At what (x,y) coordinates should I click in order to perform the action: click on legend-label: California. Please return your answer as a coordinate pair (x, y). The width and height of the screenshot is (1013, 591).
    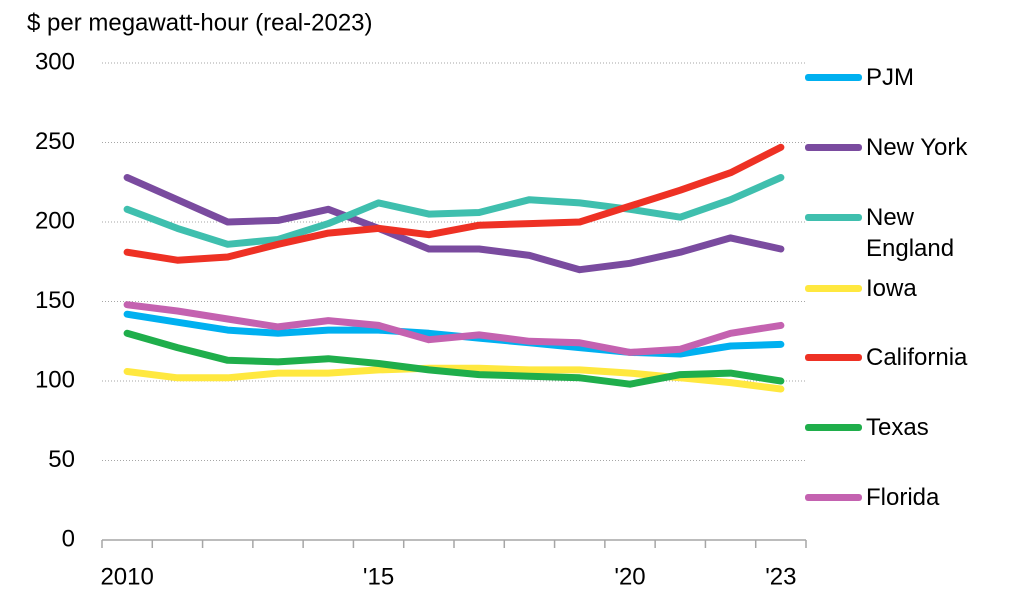
    Looking at the image, I should click on (917, 357).